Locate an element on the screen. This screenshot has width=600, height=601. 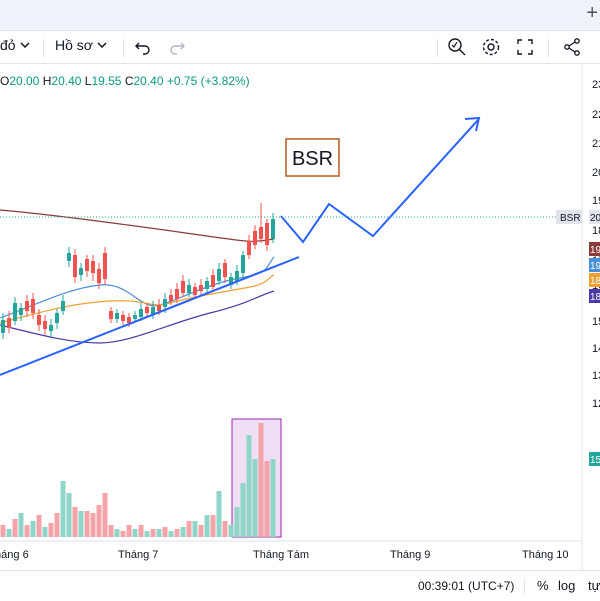
chart-type-dropdown: đỏ is located at coordinates (15, 45).